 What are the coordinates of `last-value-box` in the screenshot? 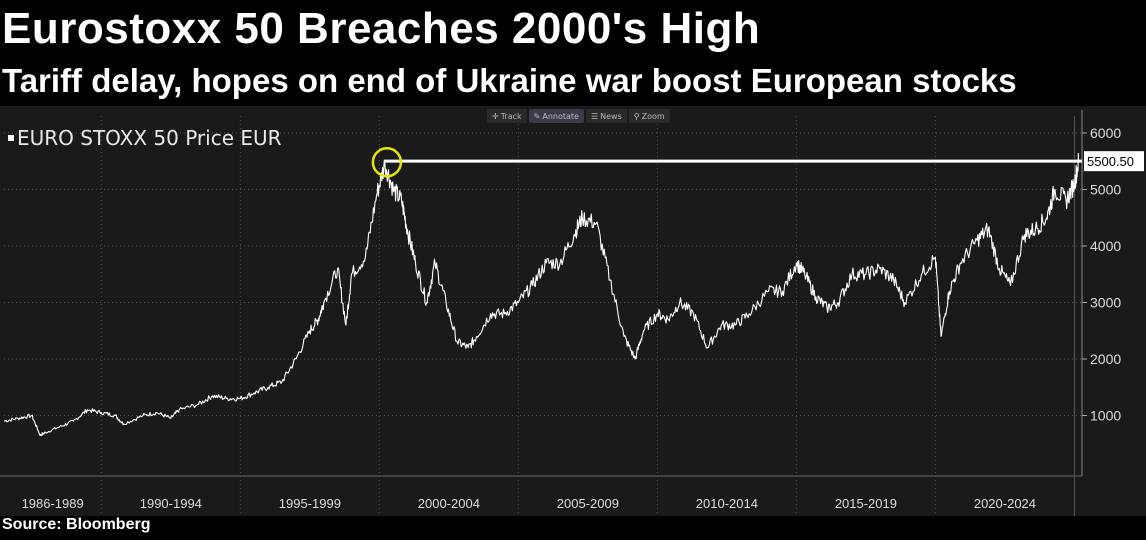 It's located at (1114, 161).